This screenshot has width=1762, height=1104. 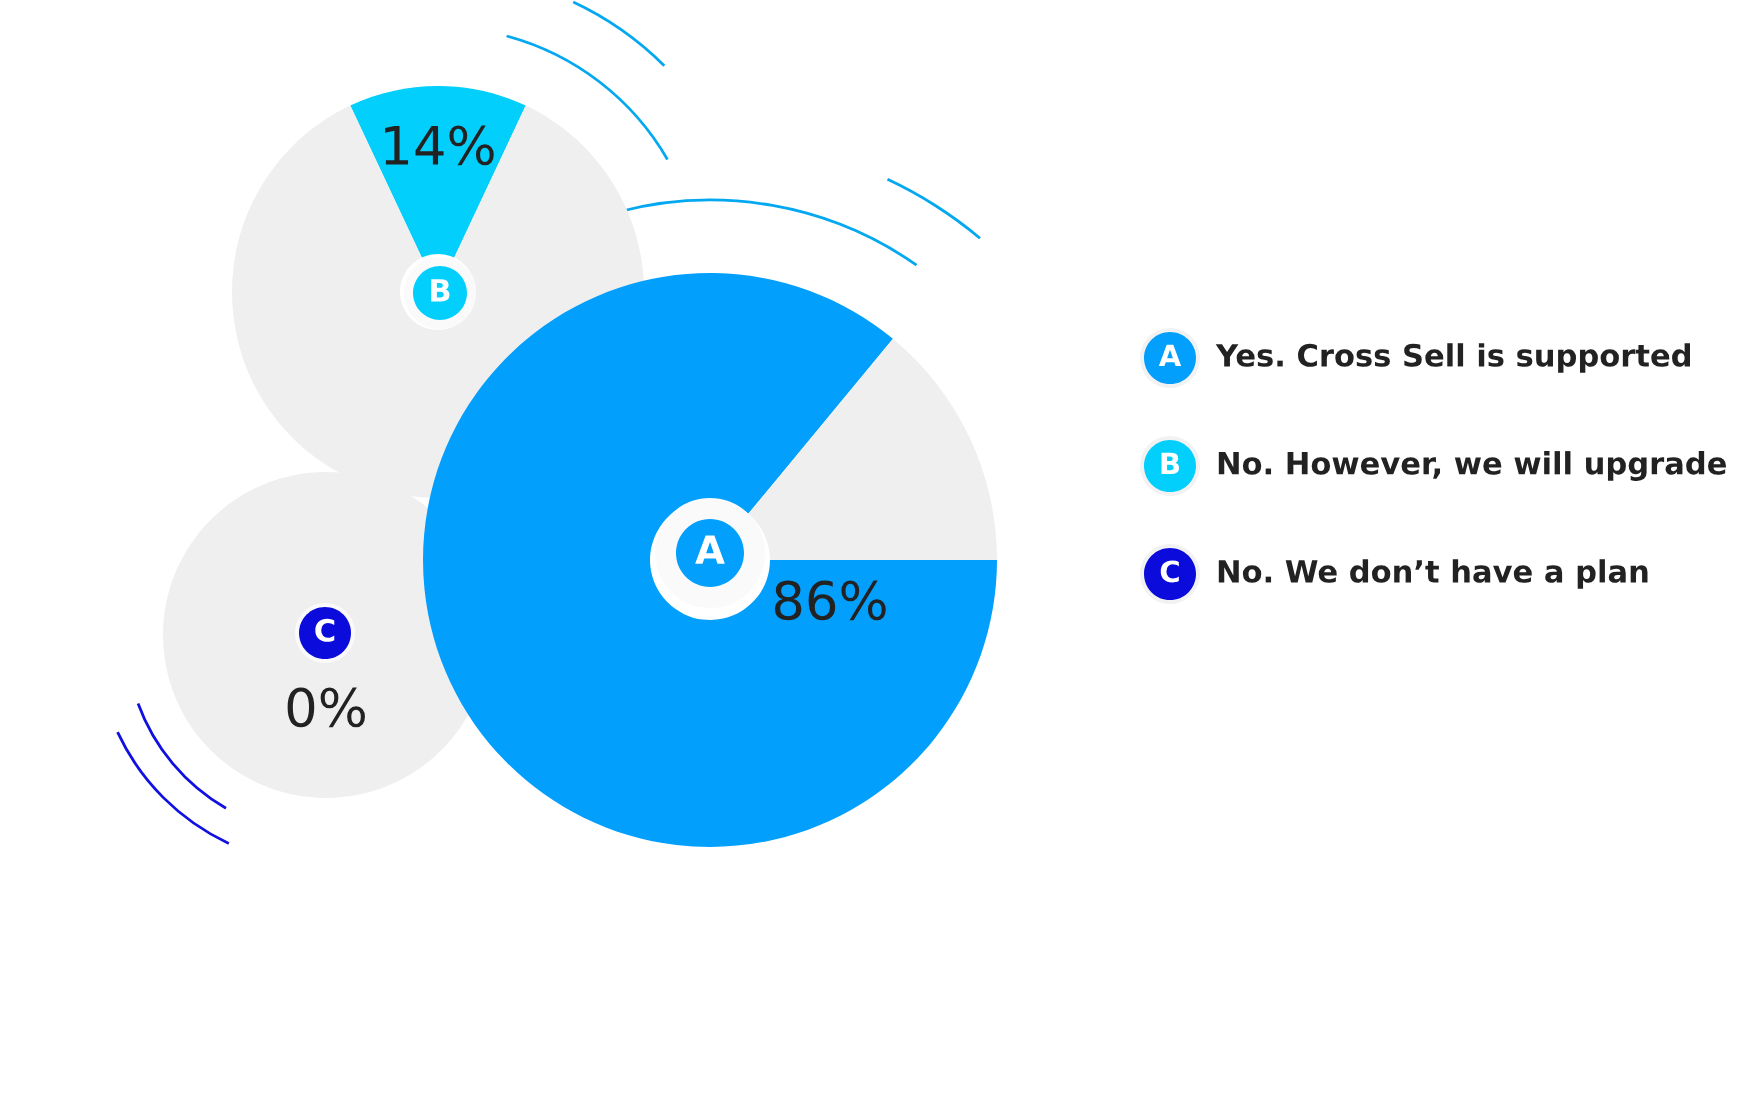 I want to click on legend-label: No. We don’t have a plan, so click(x=1433, y=574).